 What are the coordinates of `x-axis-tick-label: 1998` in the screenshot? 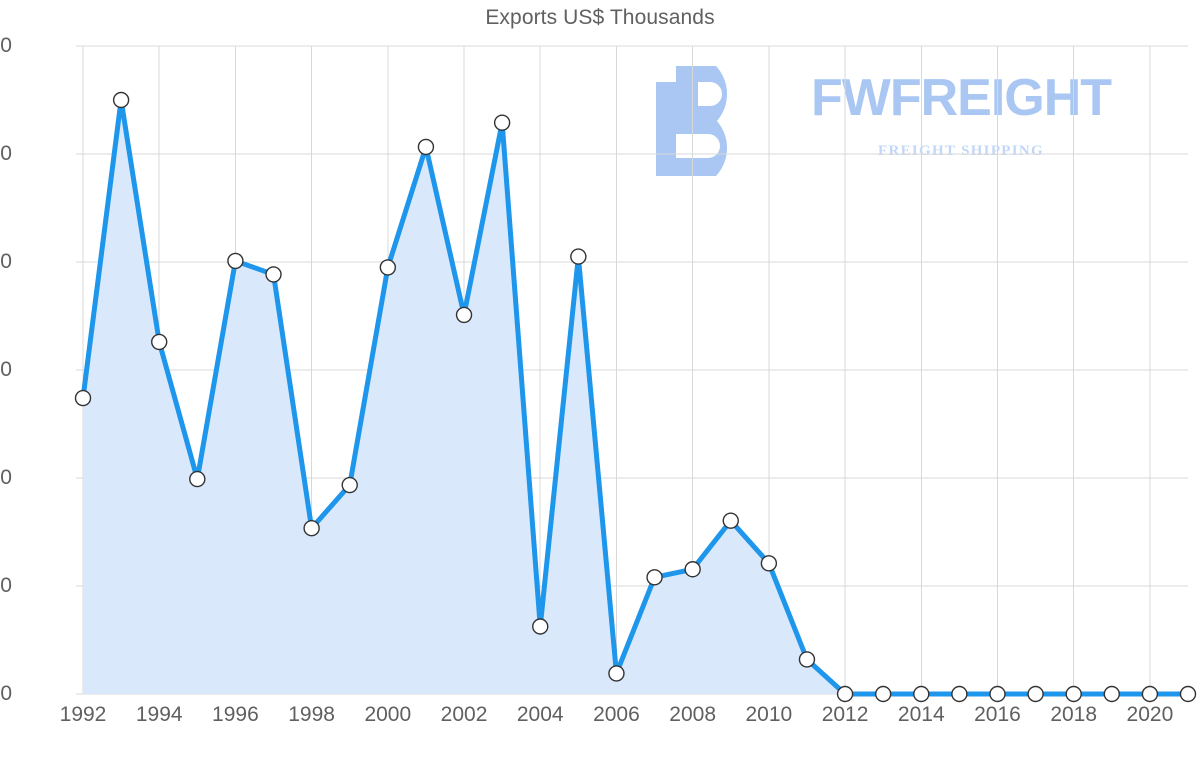 It's located at (311, 714).